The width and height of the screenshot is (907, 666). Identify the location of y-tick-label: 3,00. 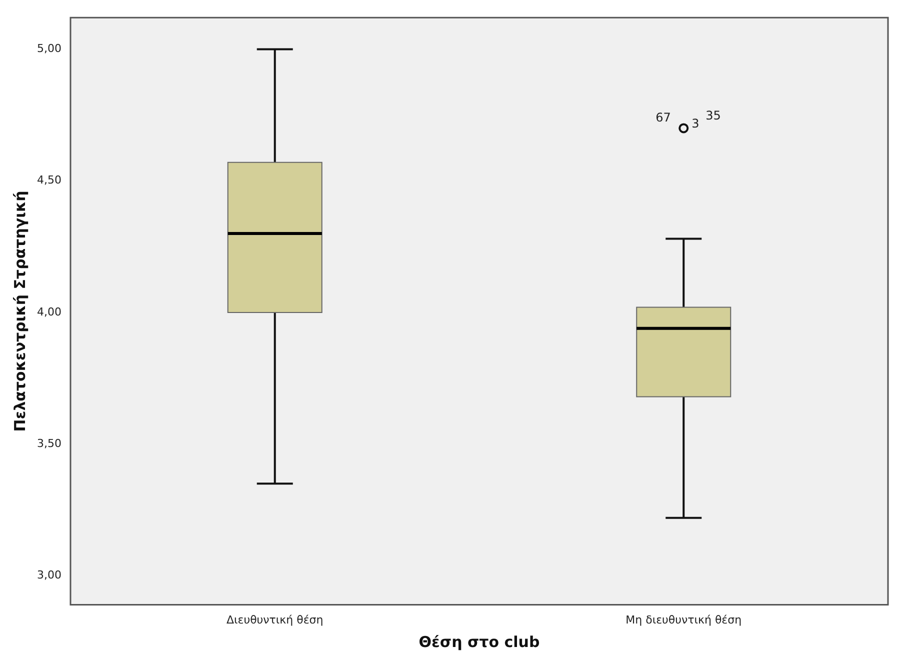
(49, 575).